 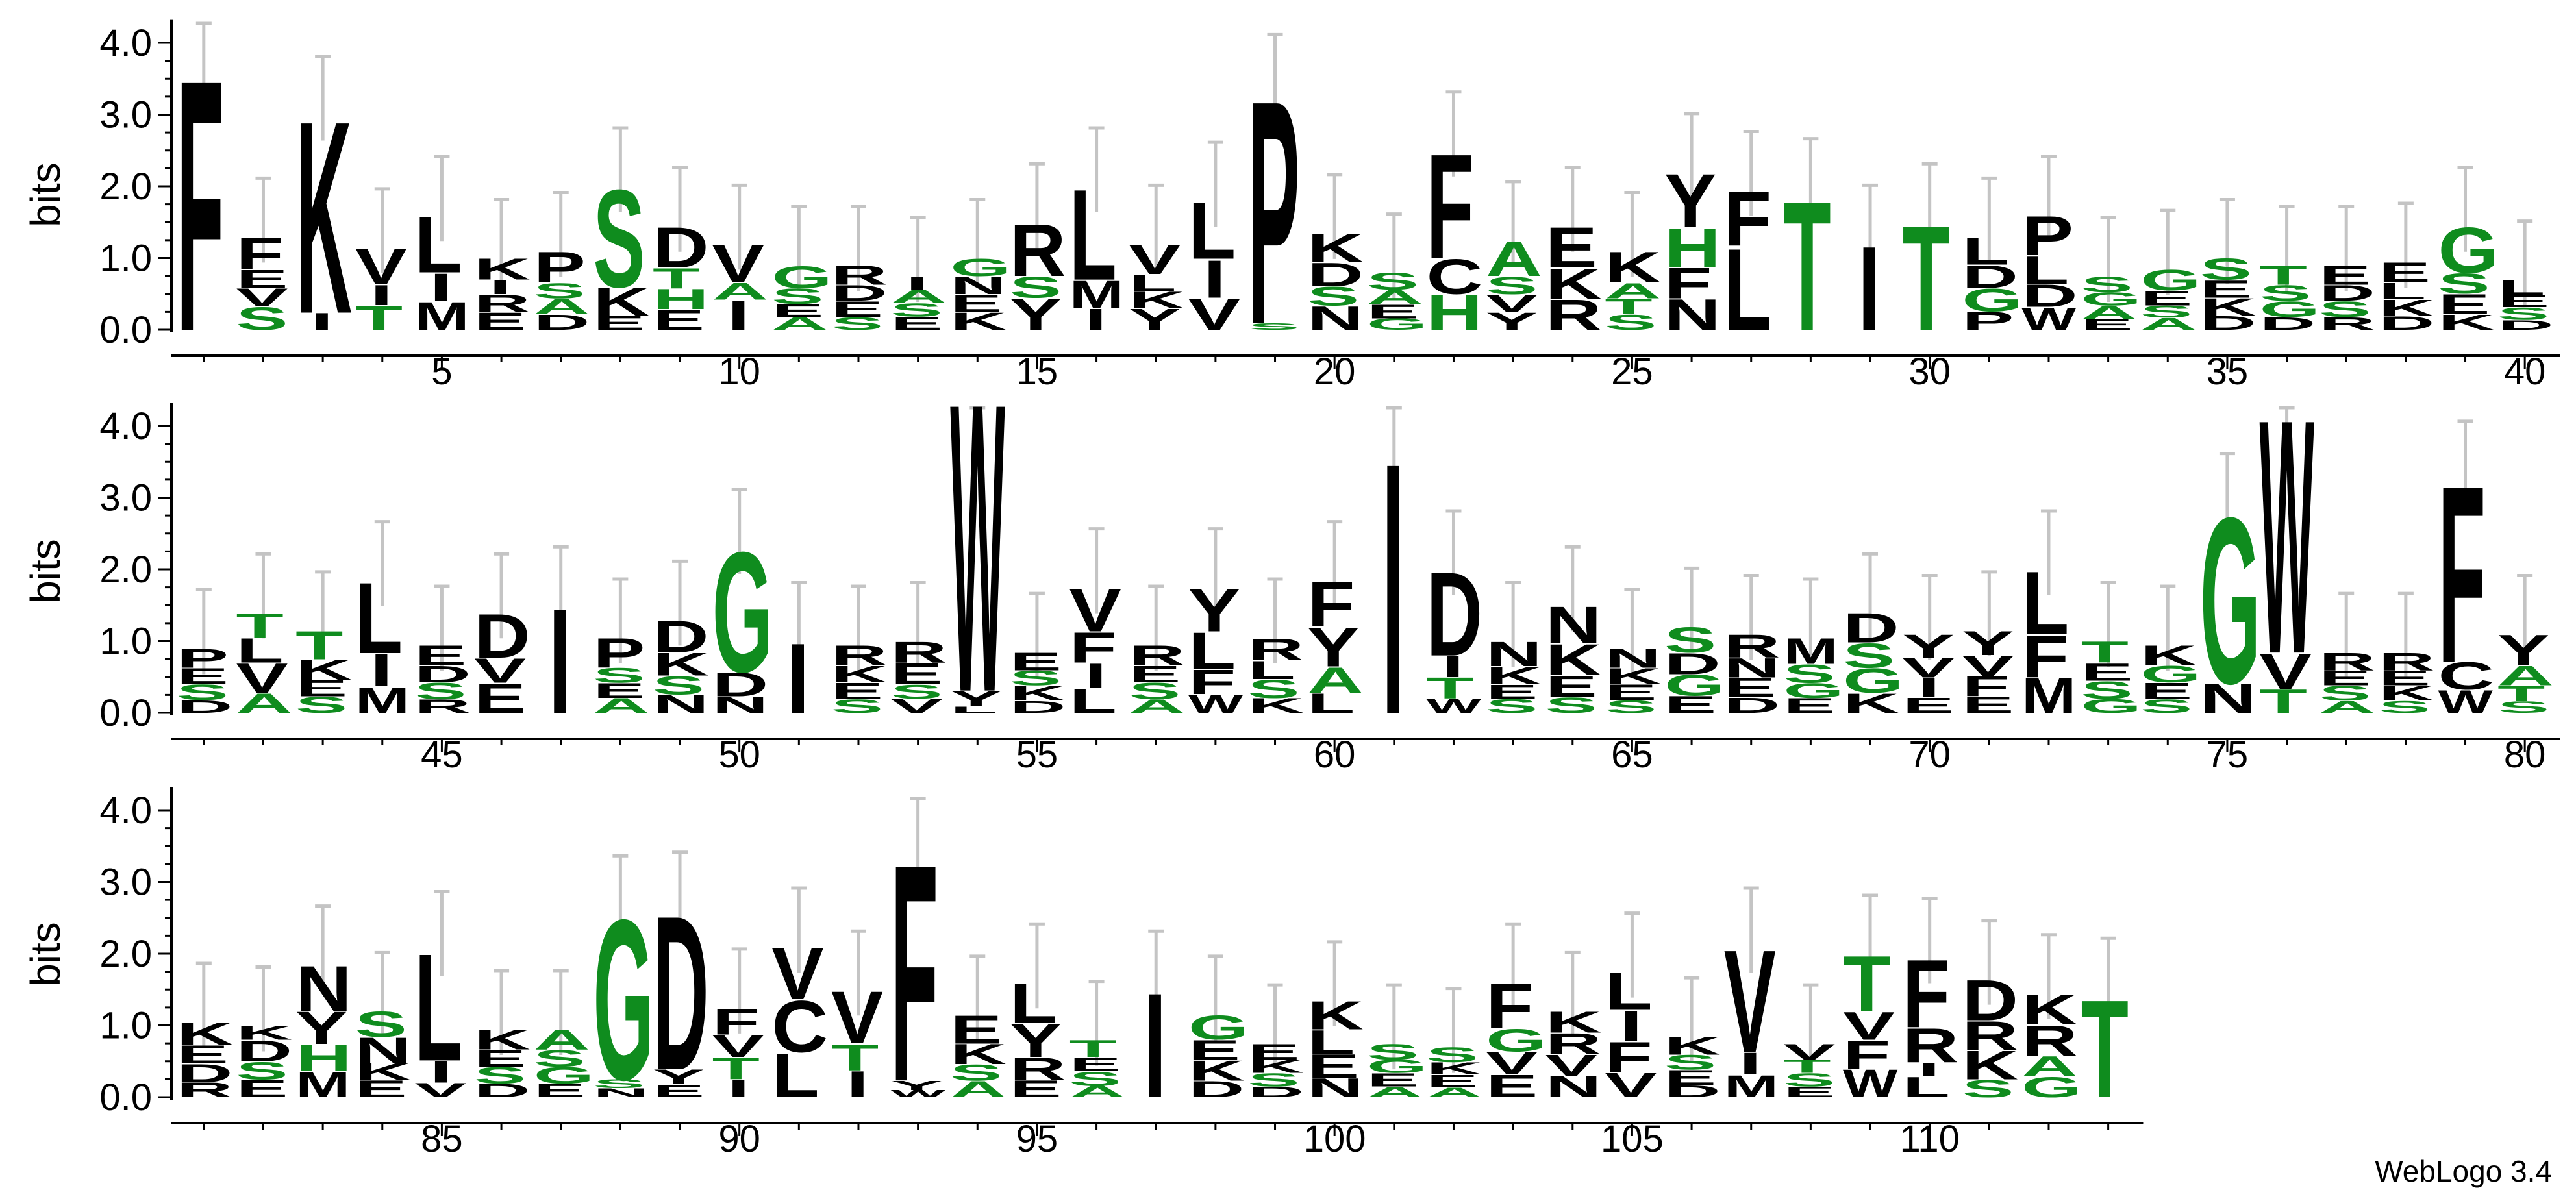 I want to click on logo-stack-10: IAV, so click(x=740, y=261).